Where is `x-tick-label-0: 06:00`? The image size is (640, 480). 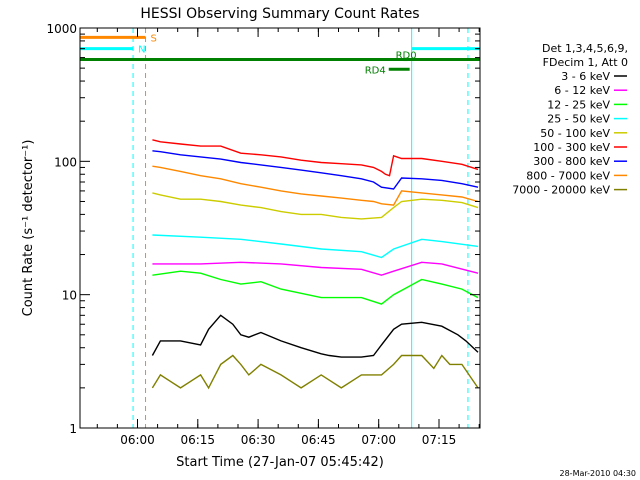
x-tick-label-0: 06:00 is located at coordinates (137, 440).